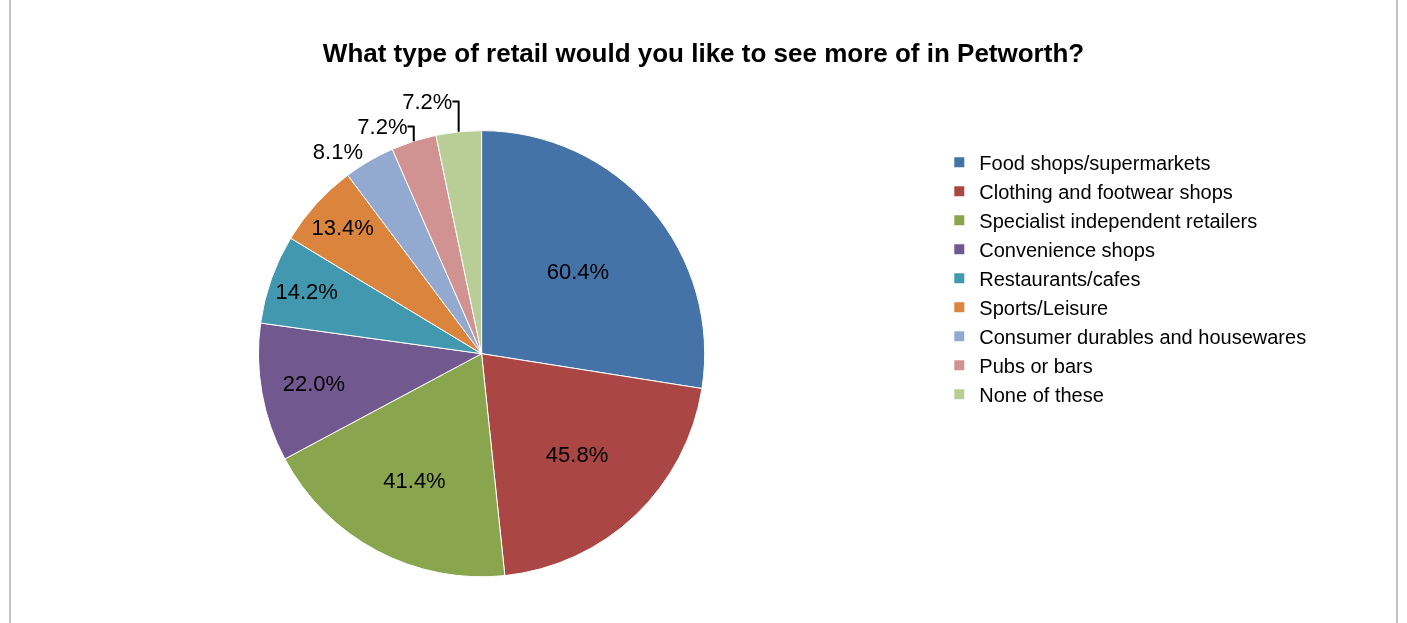 The image size is (1407, 623). I want to click on data-label: 45.8%, so click(577, 454).